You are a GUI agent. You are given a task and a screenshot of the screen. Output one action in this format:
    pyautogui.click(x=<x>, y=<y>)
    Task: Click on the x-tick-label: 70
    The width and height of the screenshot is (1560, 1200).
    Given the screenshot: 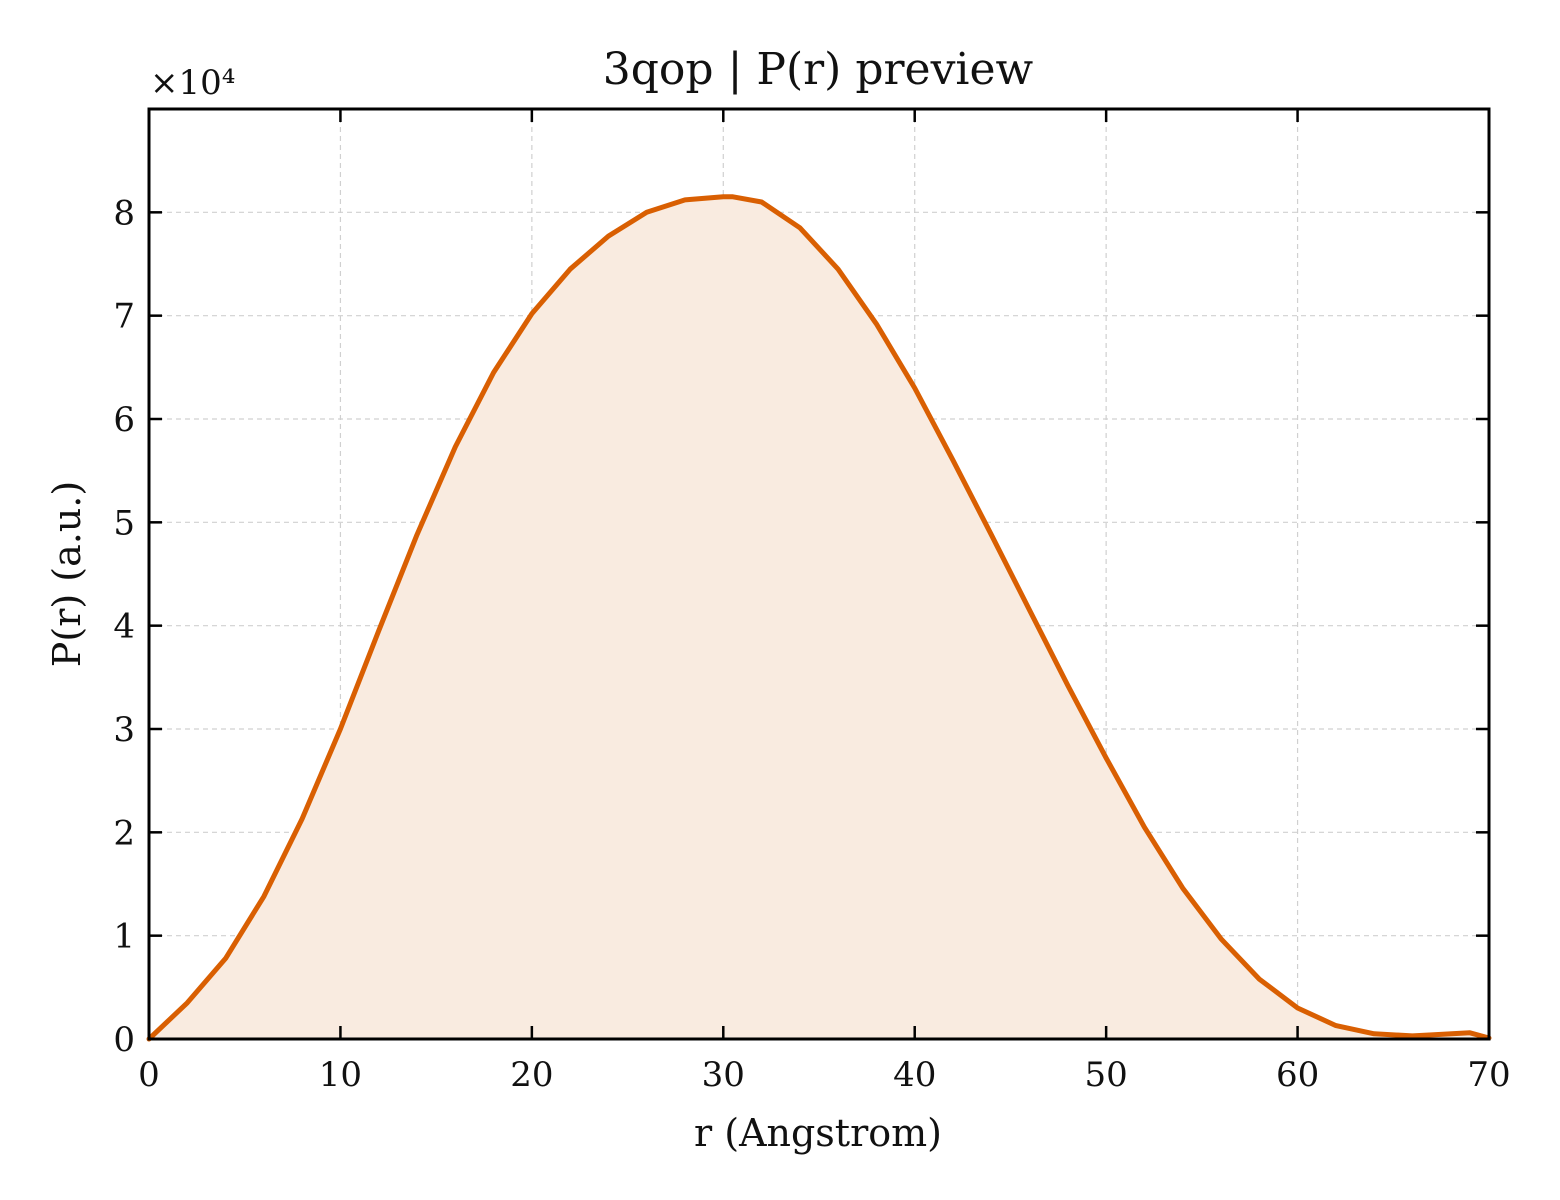 What is the action you would take?
    pyautogui.click(x=1488, y=1075)
    